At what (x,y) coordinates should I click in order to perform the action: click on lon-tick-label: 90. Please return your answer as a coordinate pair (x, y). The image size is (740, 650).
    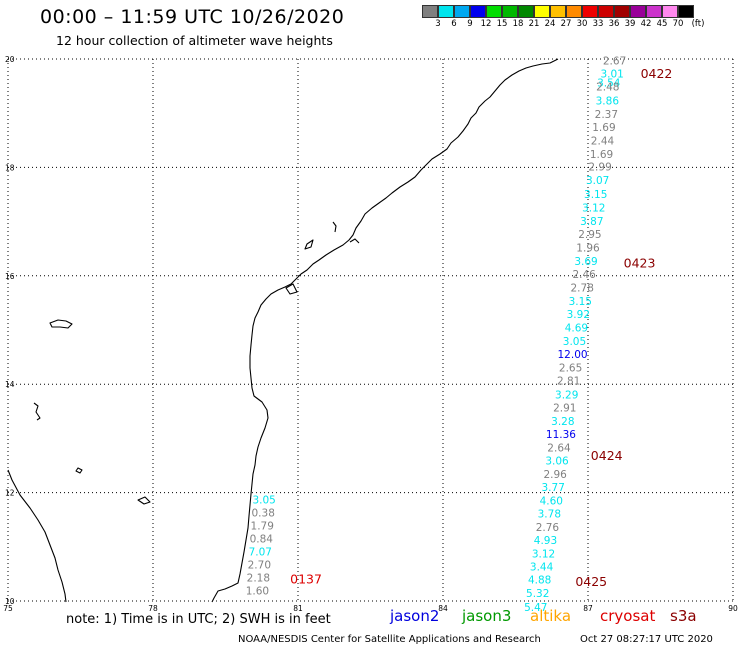
    Looking at the image, I should click on (733, 608).